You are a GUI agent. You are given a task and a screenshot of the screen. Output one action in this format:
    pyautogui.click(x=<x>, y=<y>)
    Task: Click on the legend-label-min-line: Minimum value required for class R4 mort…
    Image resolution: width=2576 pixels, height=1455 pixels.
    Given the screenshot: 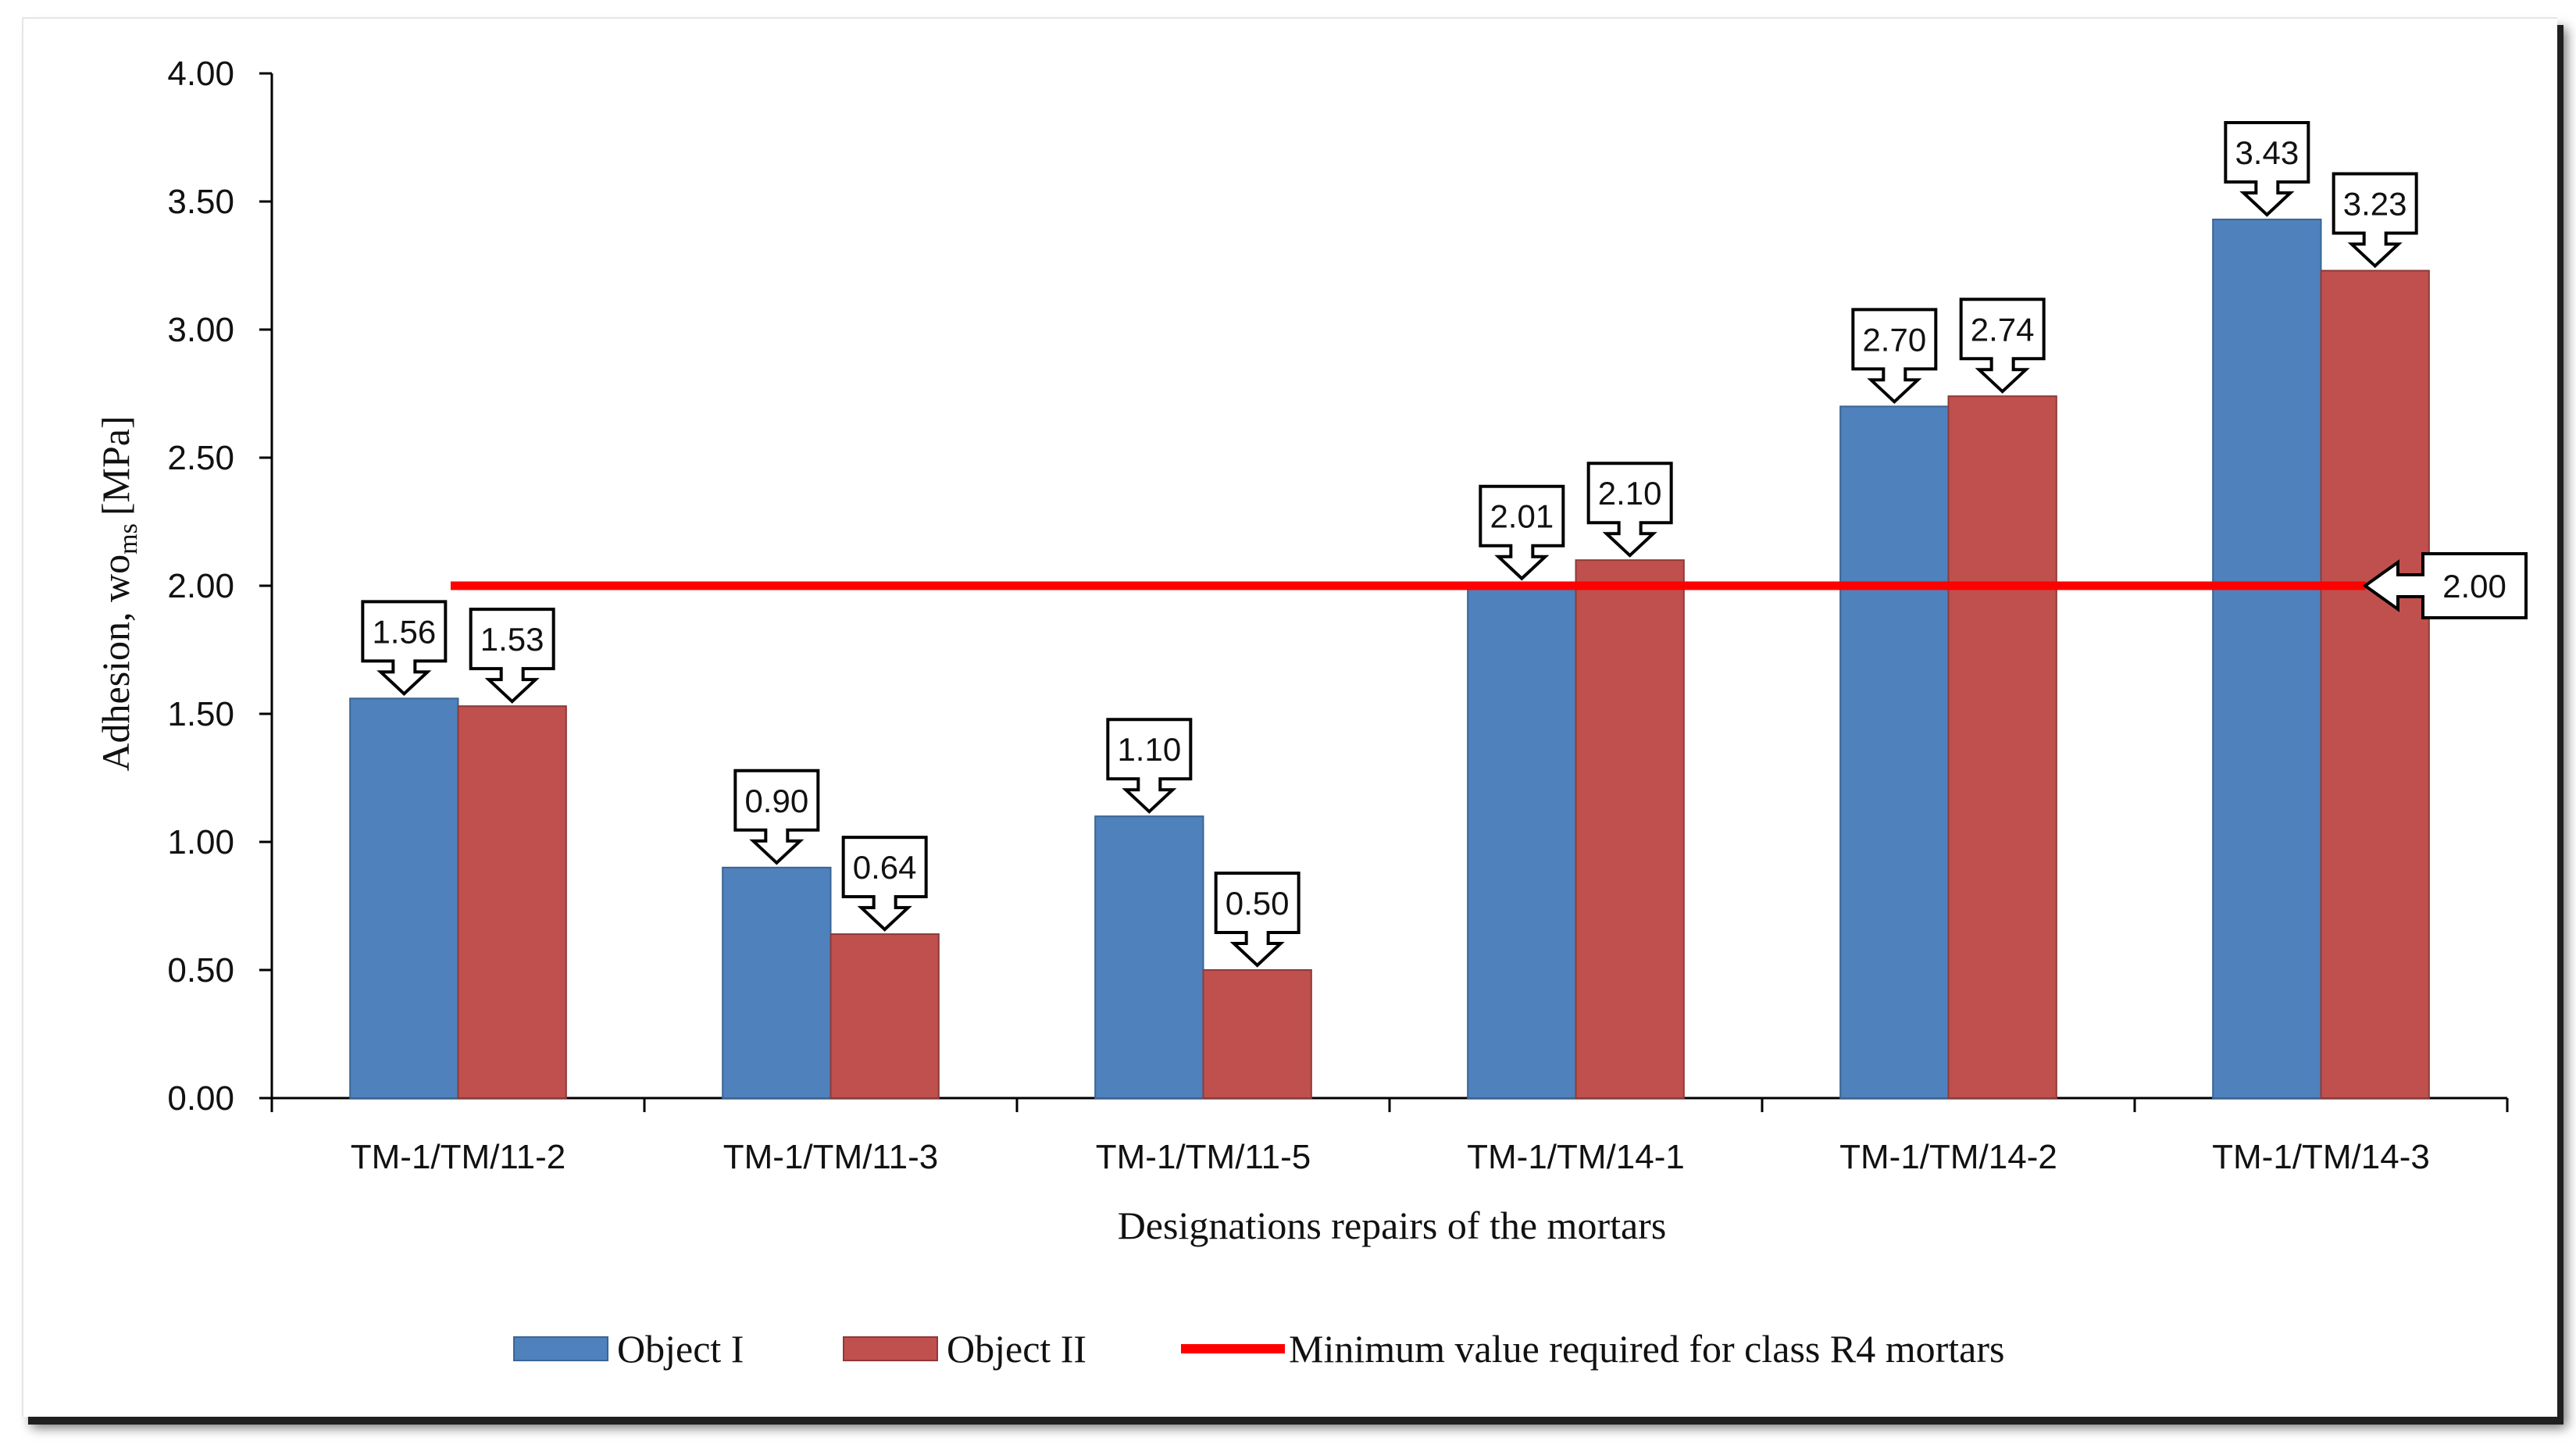 What is the action you would take?
    pyautogui.click(x=1646, y=1349)
    